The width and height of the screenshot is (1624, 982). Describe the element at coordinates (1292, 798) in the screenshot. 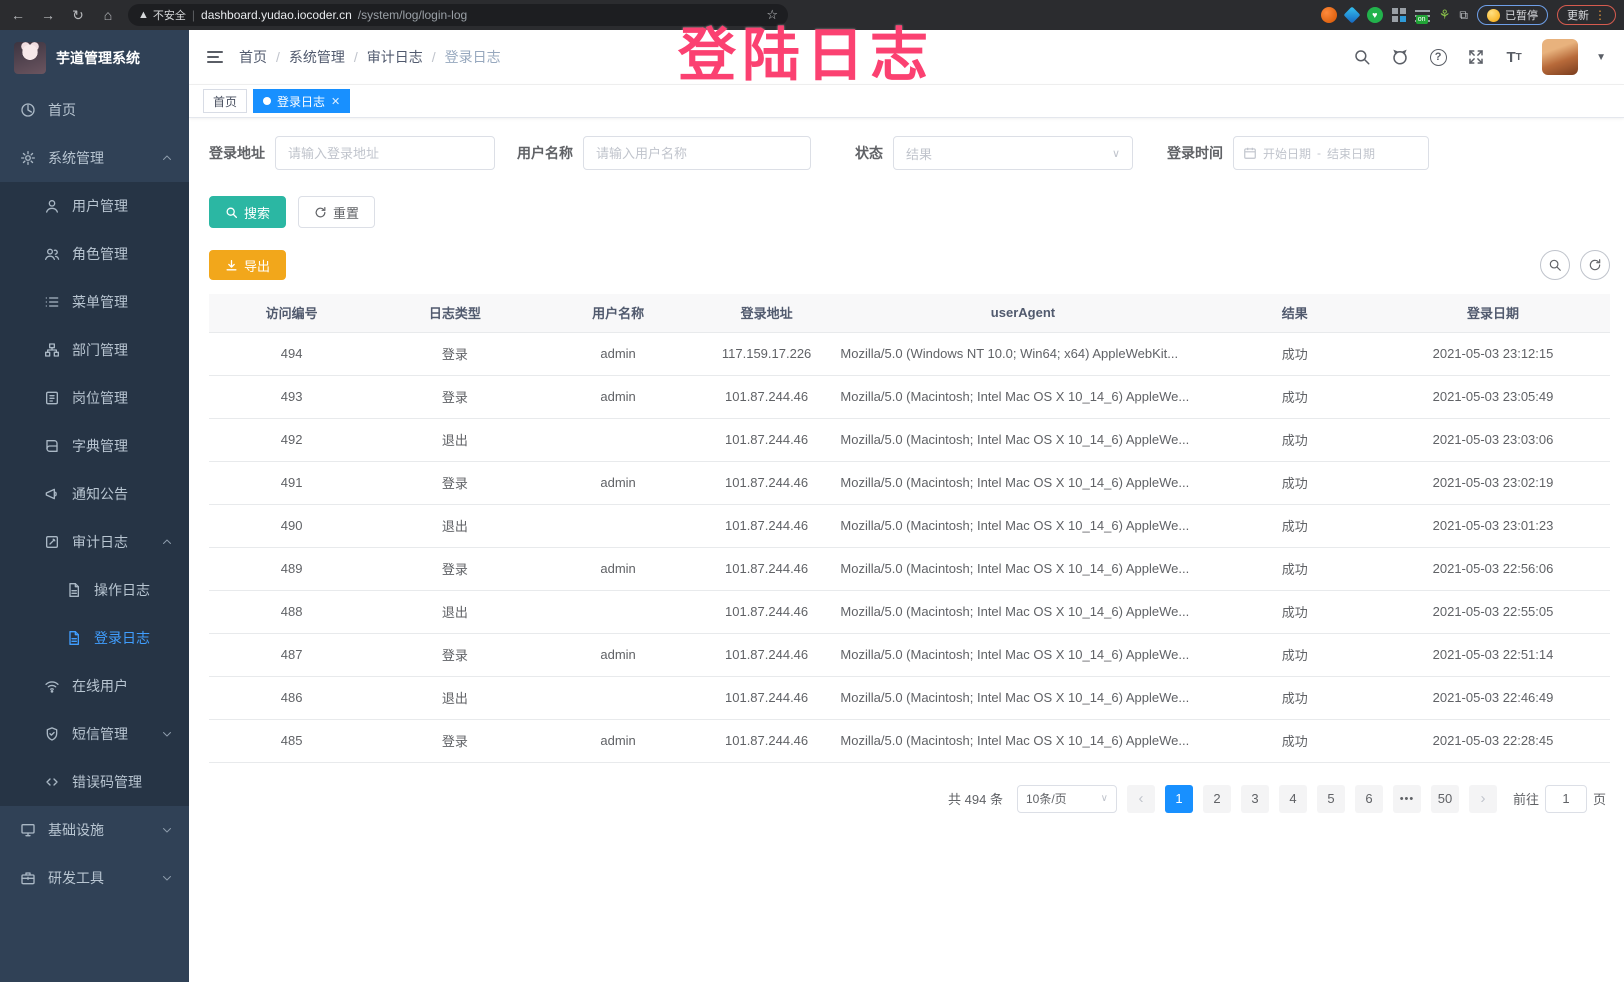

I see `page-number-button: 4` at that location.